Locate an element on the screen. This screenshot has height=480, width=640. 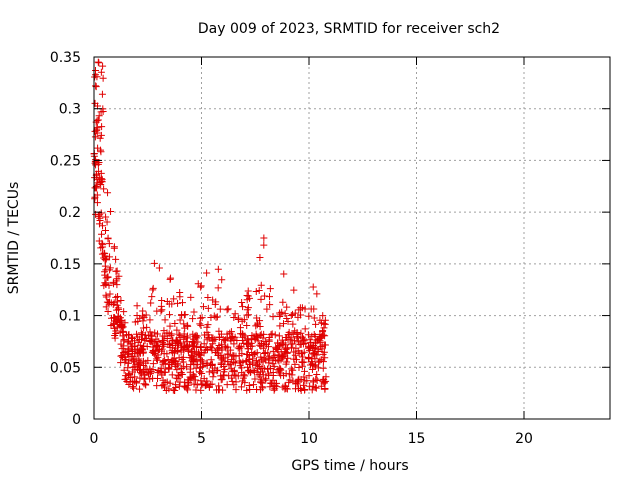
y-tick-label: 0.25 is located at coordinates (65, 161).